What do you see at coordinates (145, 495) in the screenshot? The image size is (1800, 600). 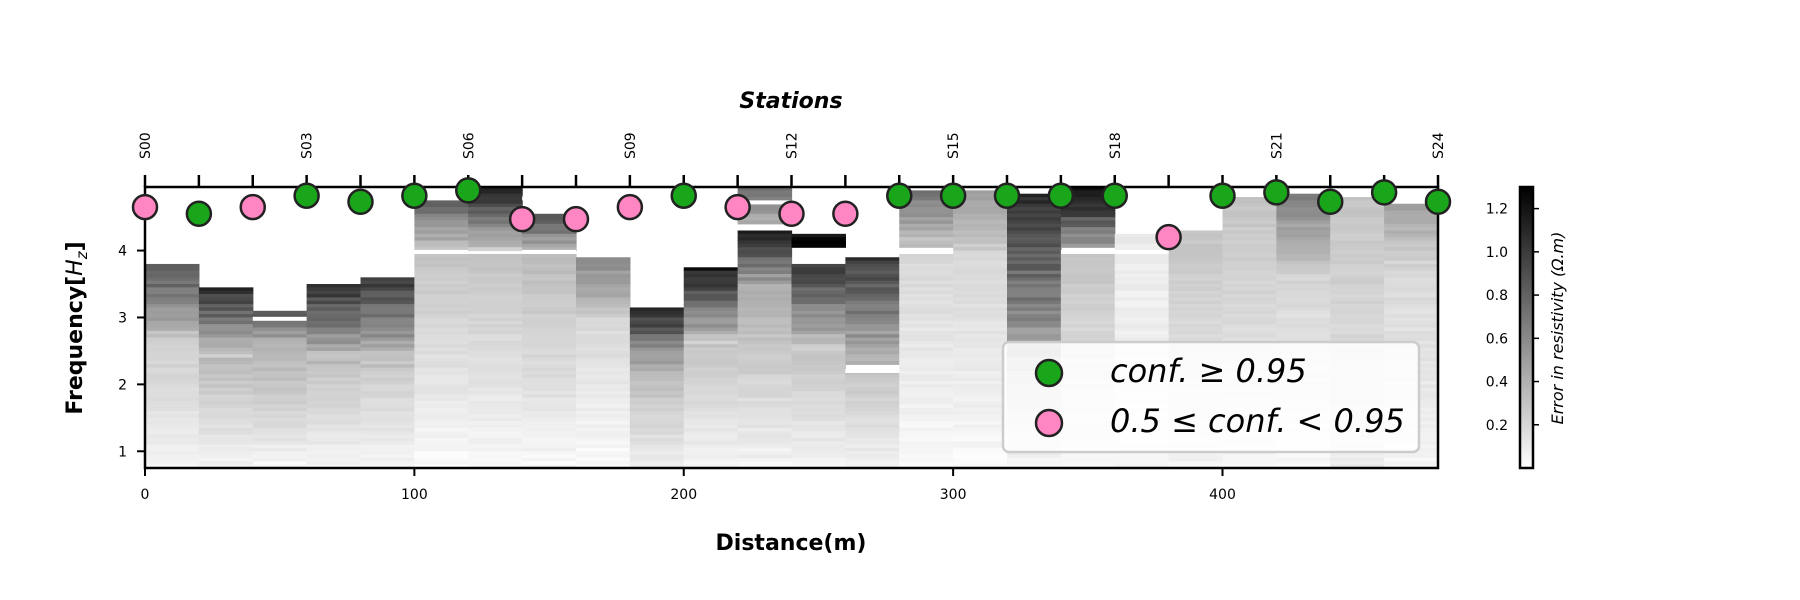 I see `x-tick-label: 0` at bounding box center [145, 495].